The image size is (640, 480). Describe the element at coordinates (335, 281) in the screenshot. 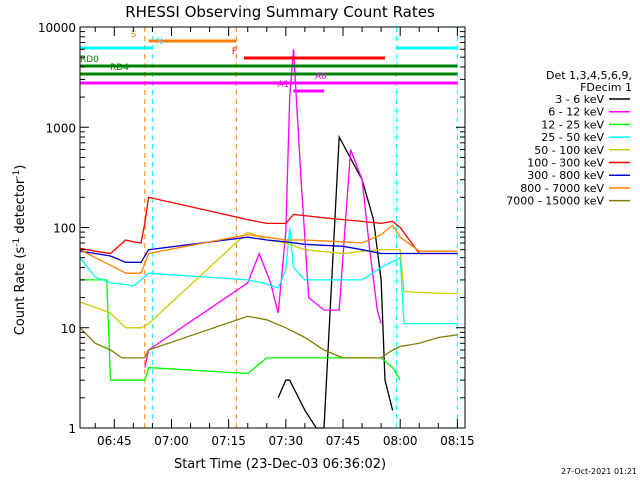

I see `series-line-3-6-kev` at that location.